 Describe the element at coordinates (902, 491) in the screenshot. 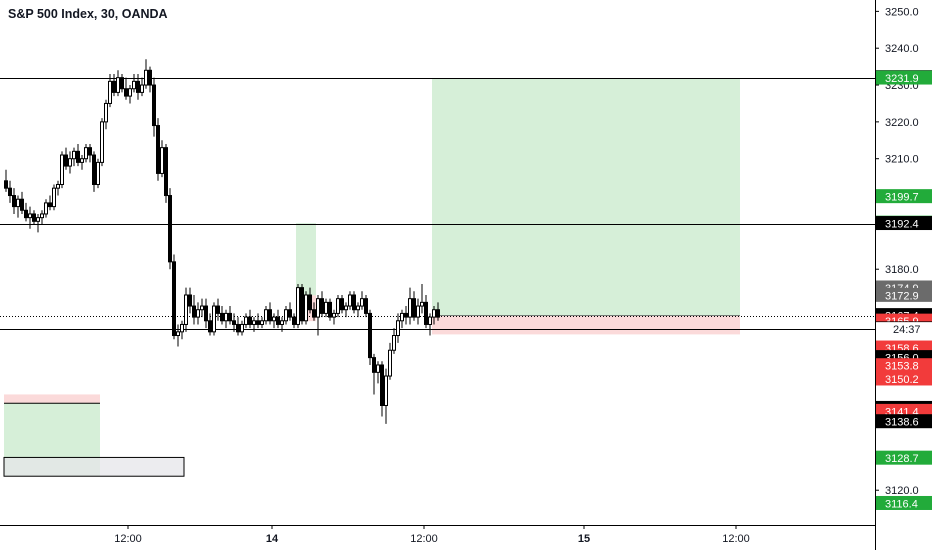

I see `price-tick-label: 3120.0` at that location.